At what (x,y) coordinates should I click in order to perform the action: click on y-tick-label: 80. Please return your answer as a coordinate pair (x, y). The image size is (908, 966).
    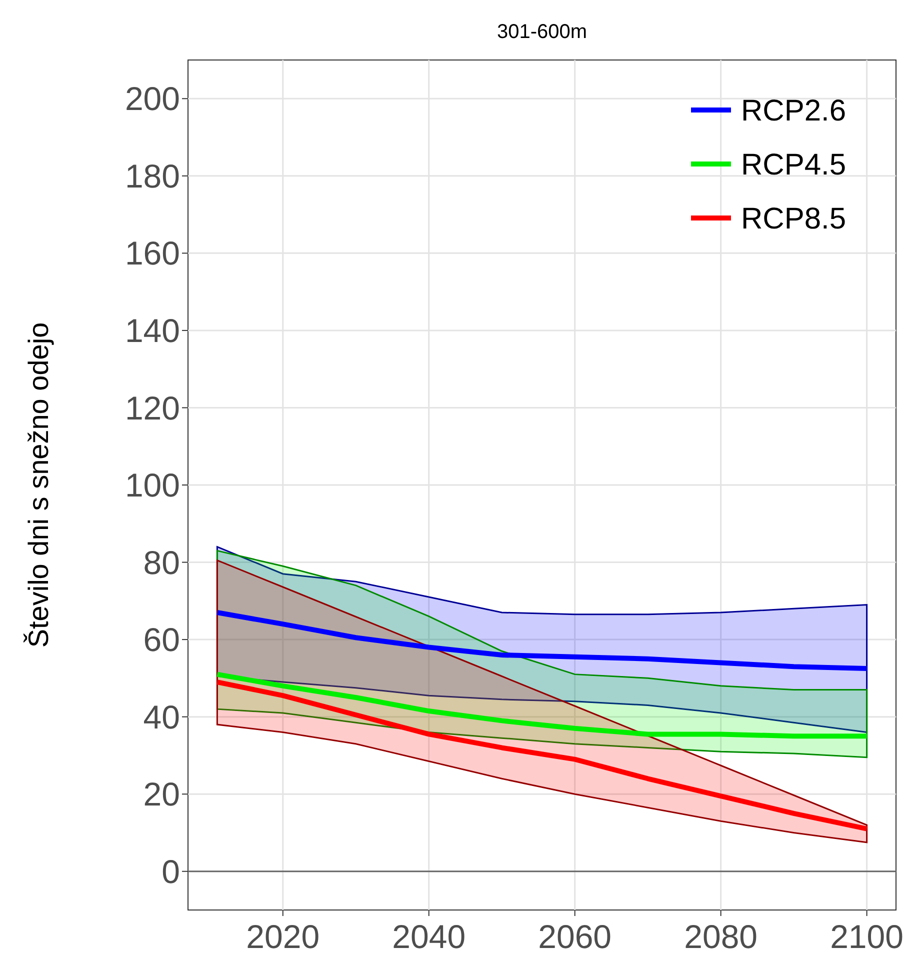
    Looking at the image, I should click on (161, 562).